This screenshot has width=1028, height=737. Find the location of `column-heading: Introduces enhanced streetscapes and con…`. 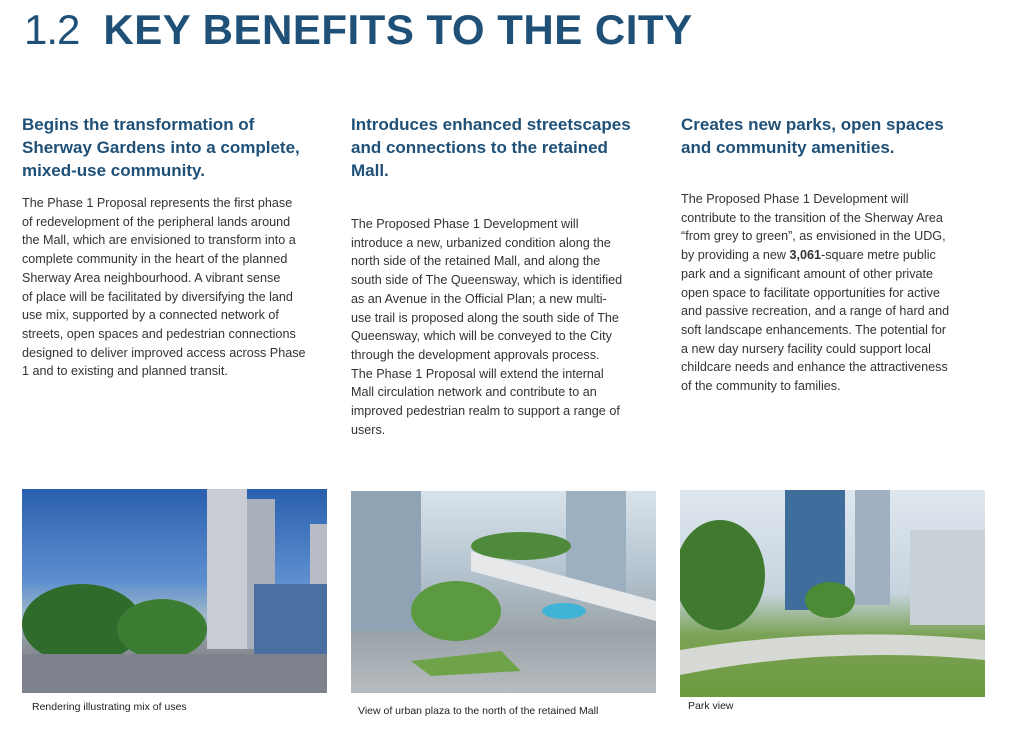

column-heading: Introduces enhanced streetscapes and con… is located at coordinates (511, 147).